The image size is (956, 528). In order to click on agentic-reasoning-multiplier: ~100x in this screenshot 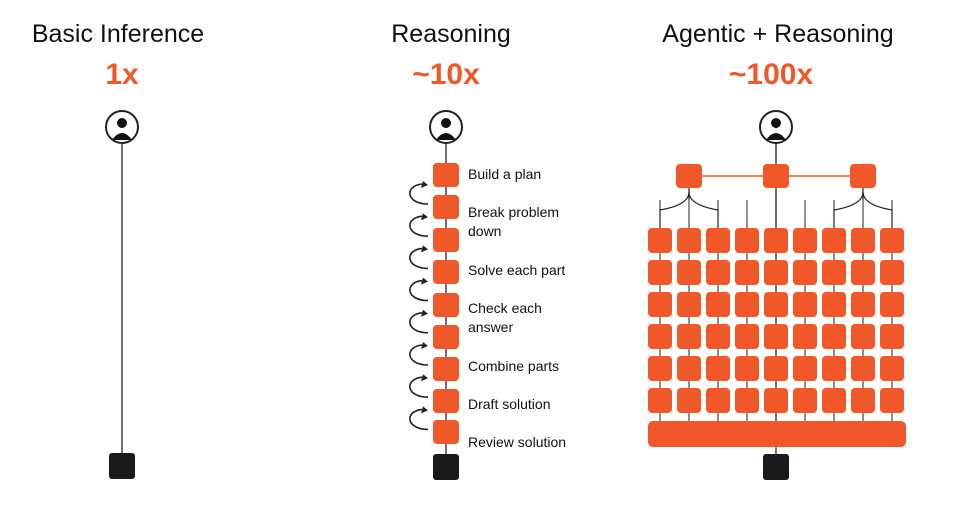, I will do `click(771, 74)`.